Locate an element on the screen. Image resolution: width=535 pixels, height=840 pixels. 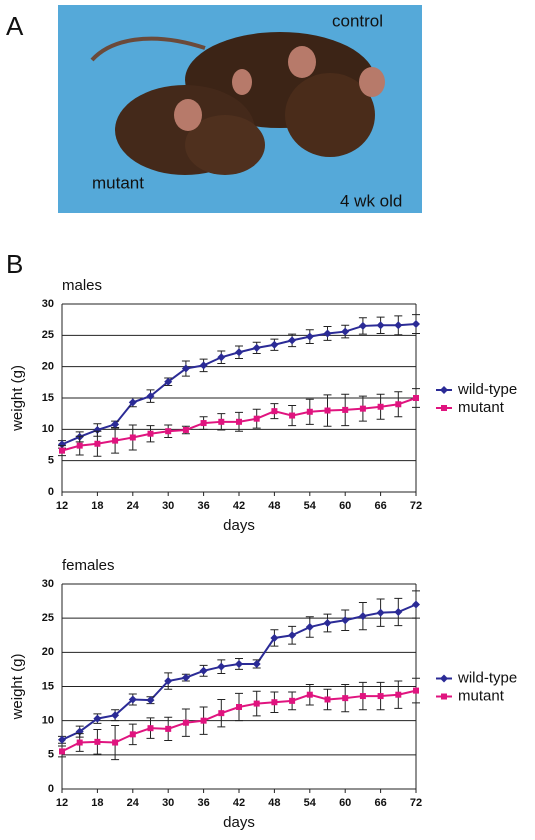
legend-label: wild-type is located at coordinates (487, 389).